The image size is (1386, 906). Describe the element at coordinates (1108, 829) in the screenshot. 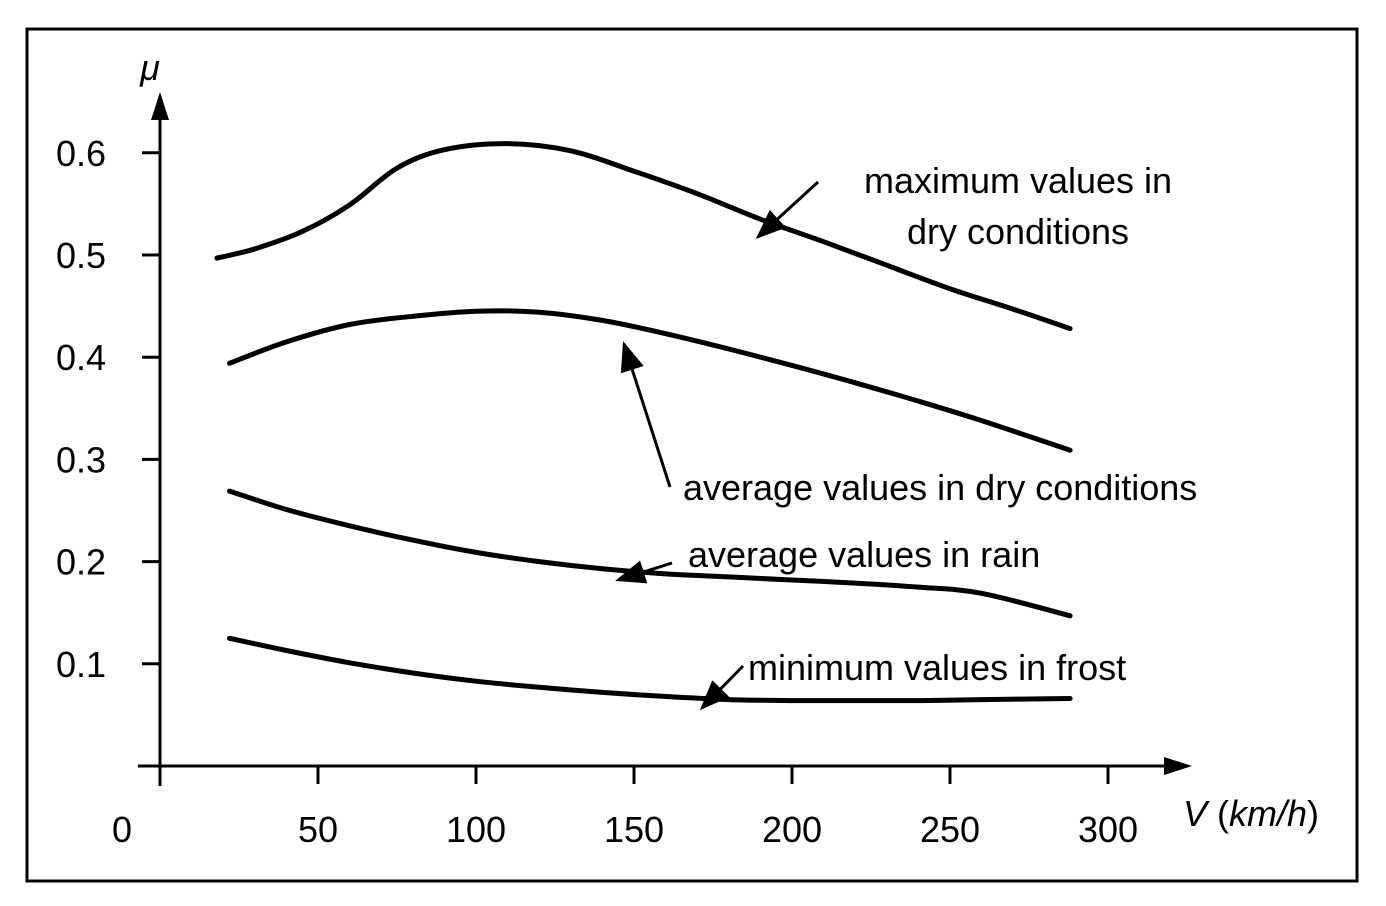

I see `x-tick-label: 300` at that location.